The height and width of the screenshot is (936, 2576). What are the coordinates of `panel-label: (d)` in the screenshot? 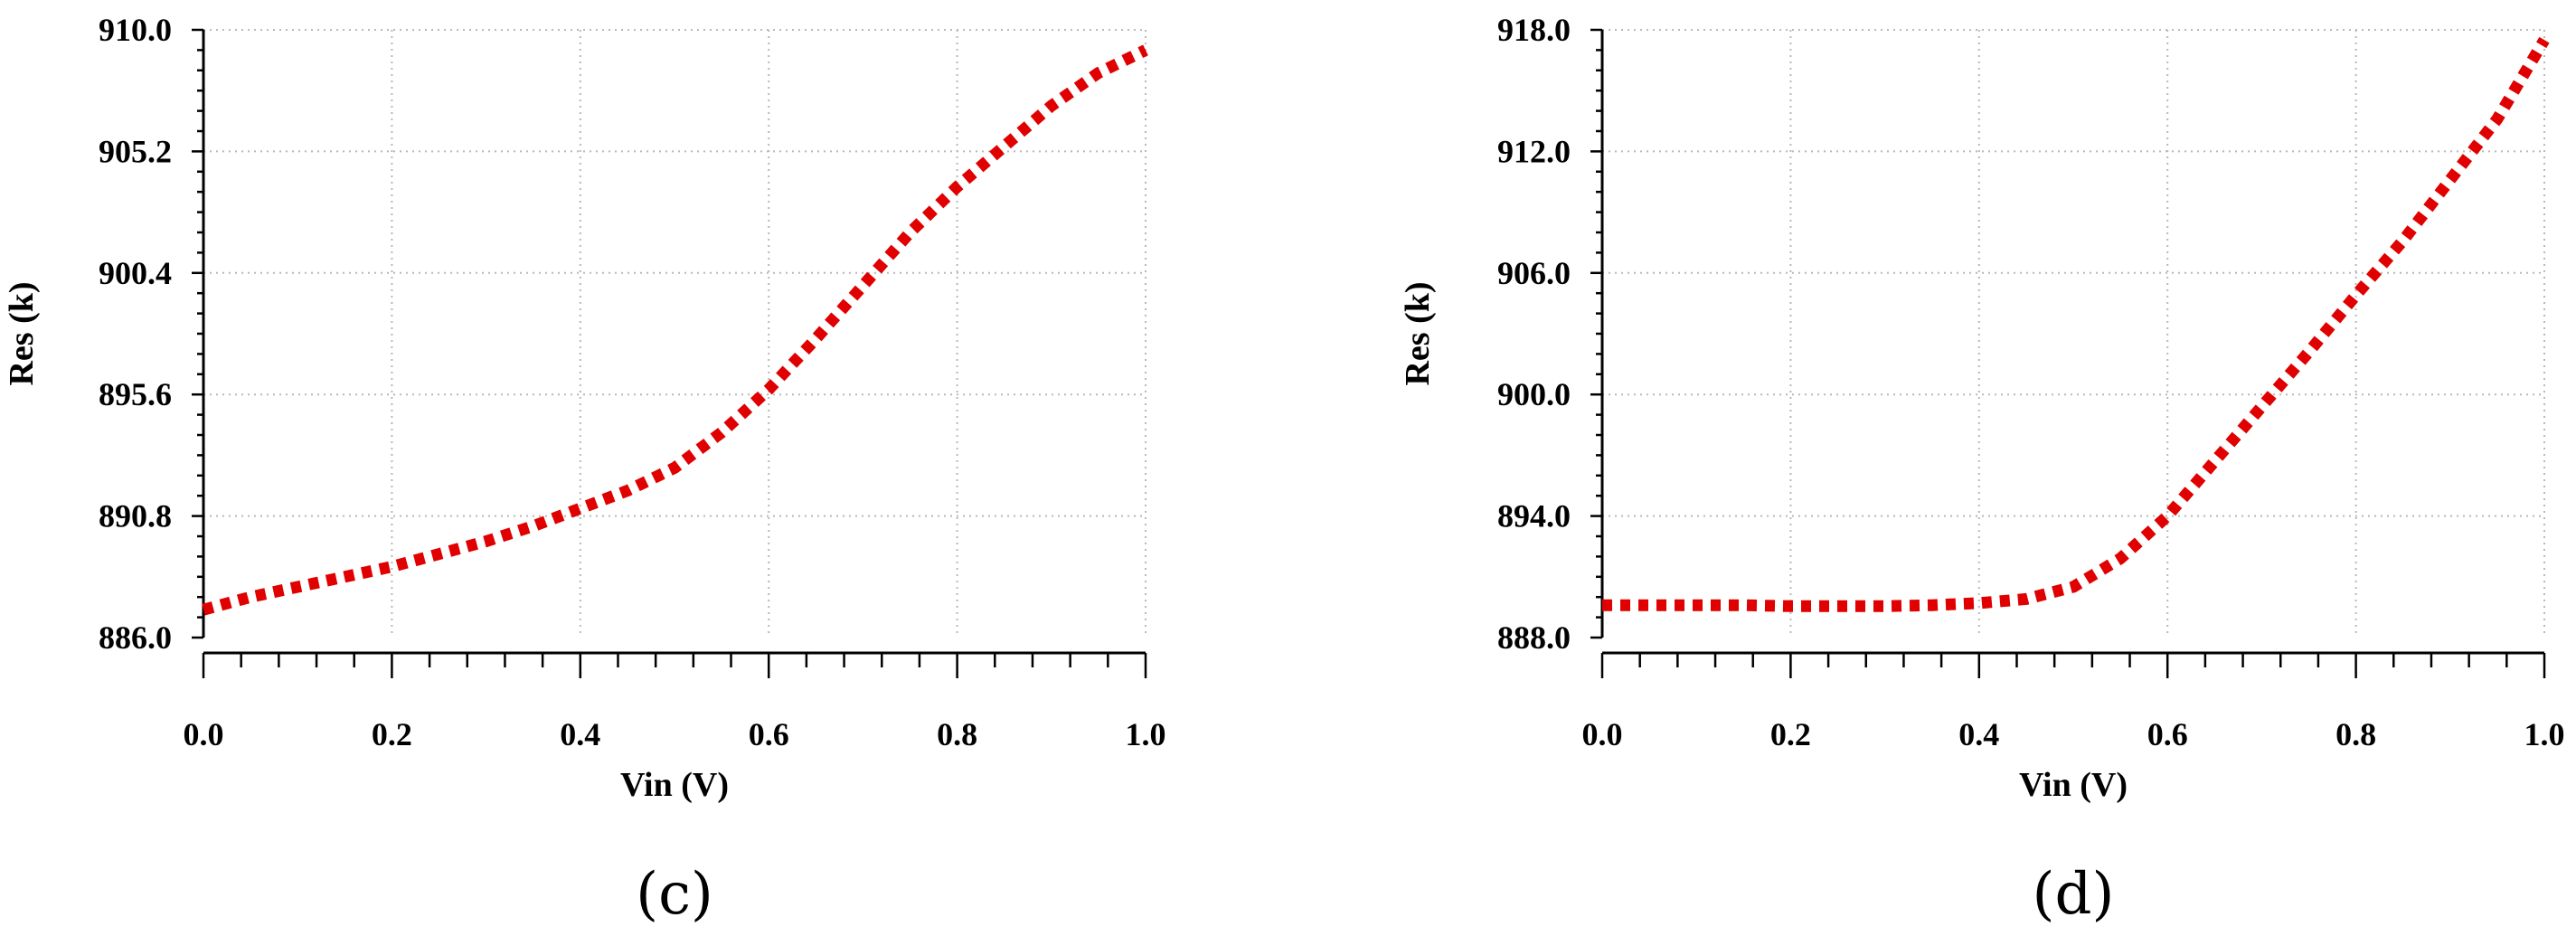 It's located at (2074, 895).